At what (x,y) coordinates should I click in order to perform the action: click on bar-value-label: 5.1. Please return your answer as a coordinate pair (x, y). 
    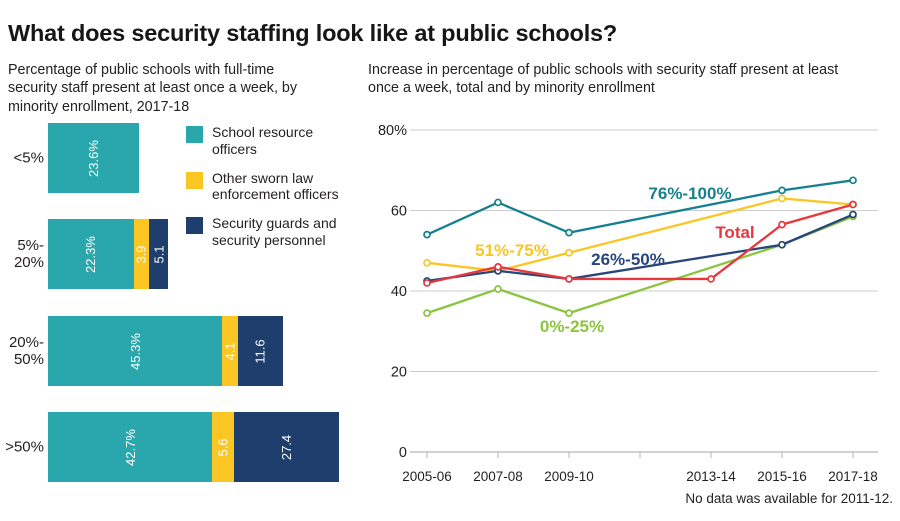
    Looking at the image, I should click on (159, 254).